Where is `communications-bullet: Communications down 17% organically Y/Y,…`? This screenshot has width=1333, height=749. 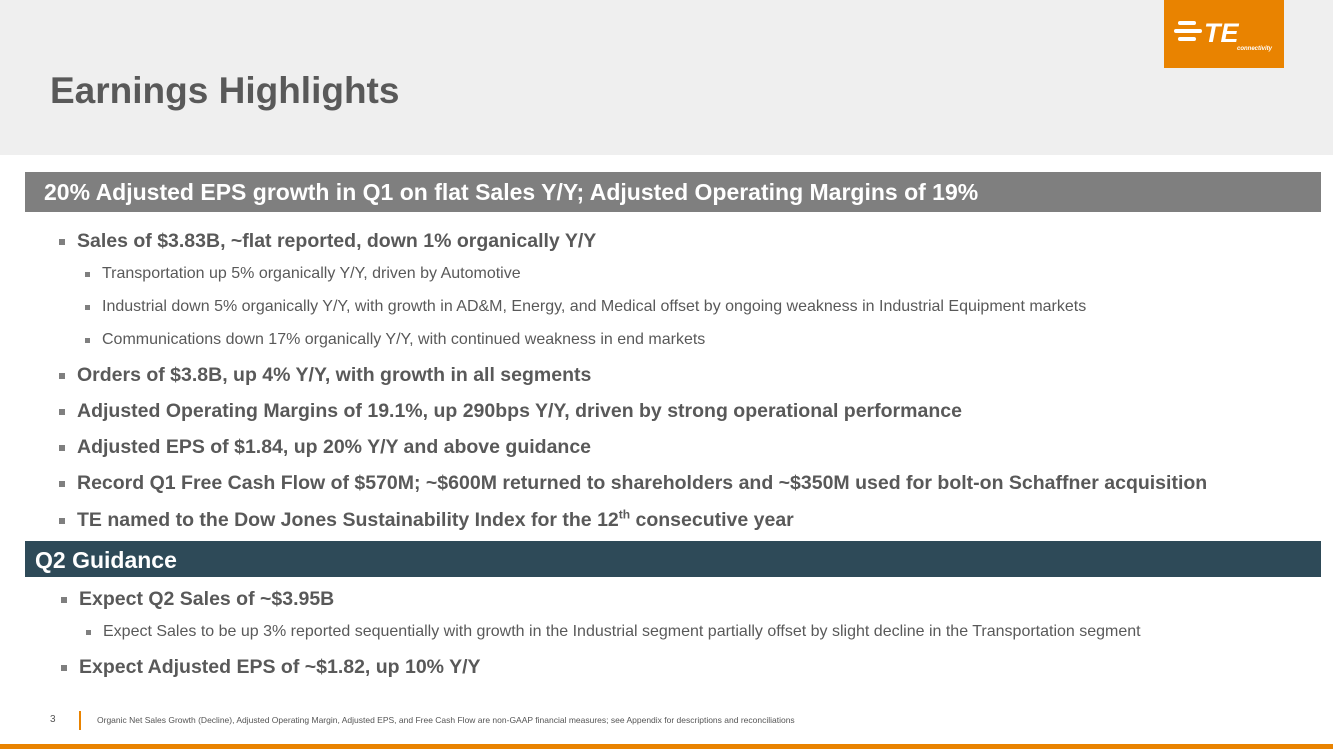
communications-bullet: Communications down 17% organically Y/Y,… is located at coordinates (395, 339).